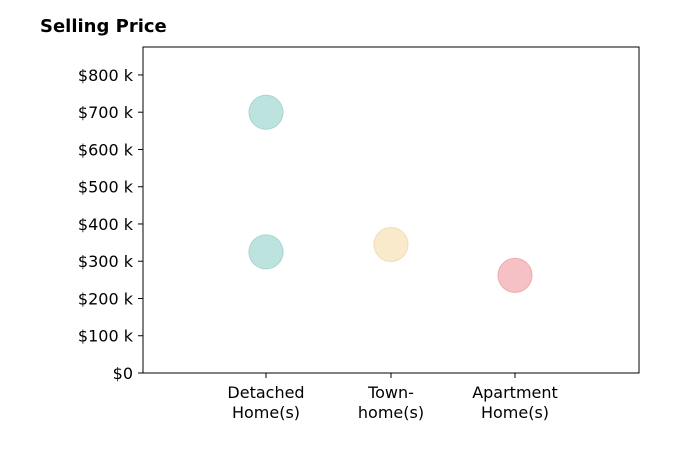 This screenshot has width=679, height=462. What do you see at coordinates (106, 112) in the screenshot?
I see `y-tick-label: $700 k` at bounding box center [106, 112].